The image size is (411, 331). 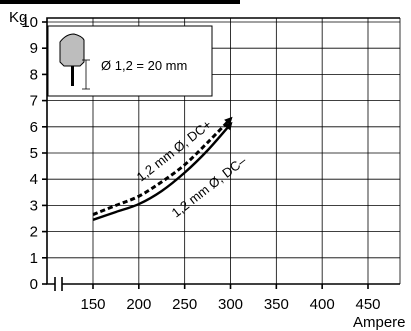 I want to click on tick-label-y-1: 1, so click(x=34, y=258).